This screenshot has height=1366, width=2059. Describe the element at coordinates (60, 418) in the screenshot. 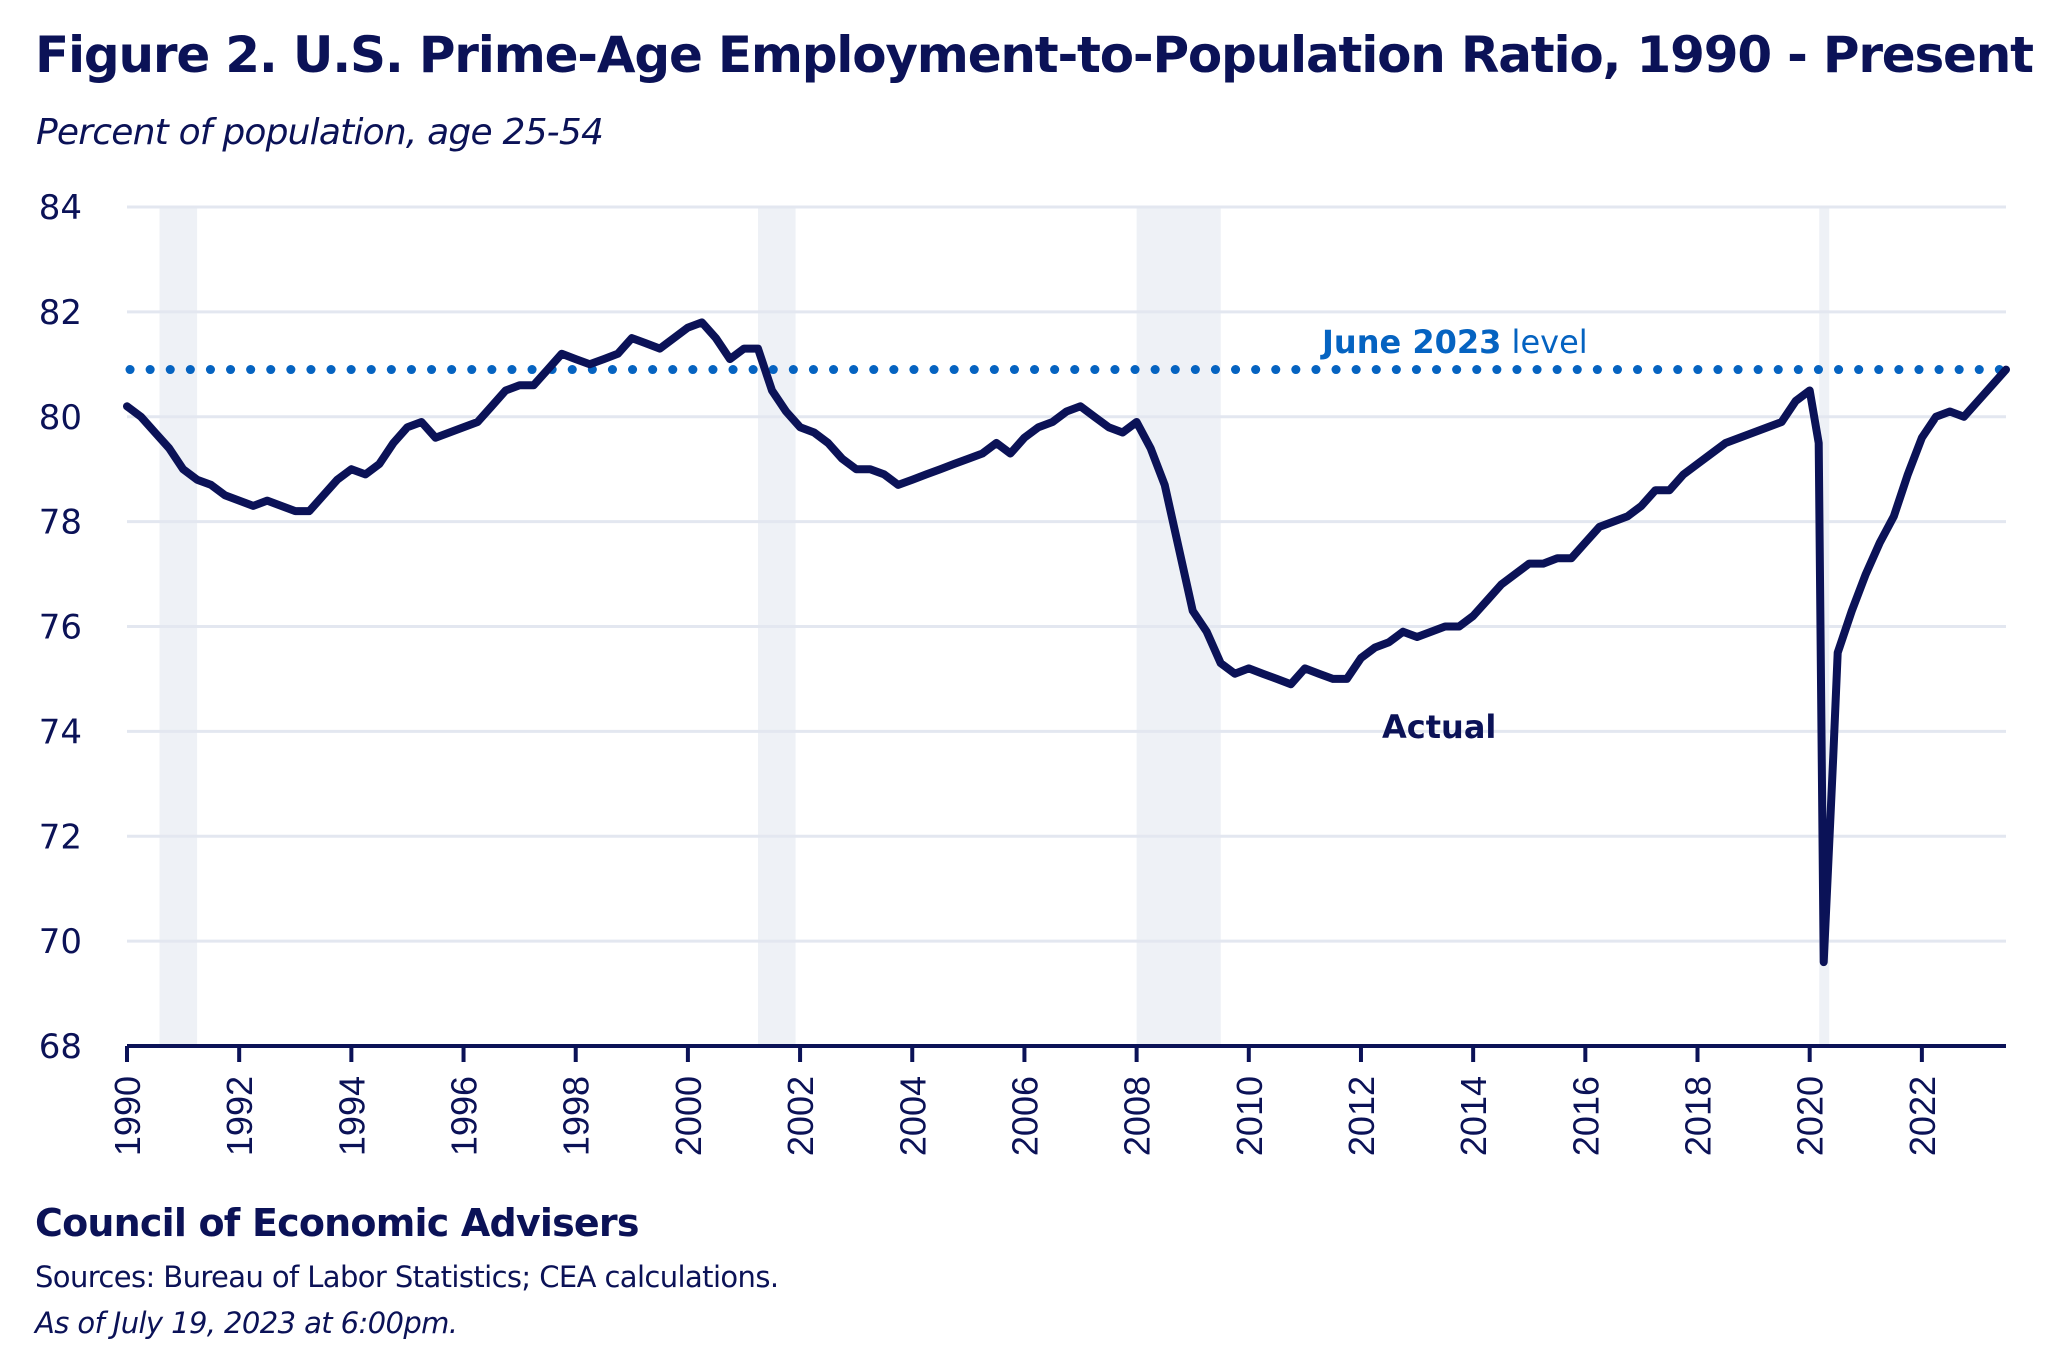

I see `y-tick-label: 80` at that location.